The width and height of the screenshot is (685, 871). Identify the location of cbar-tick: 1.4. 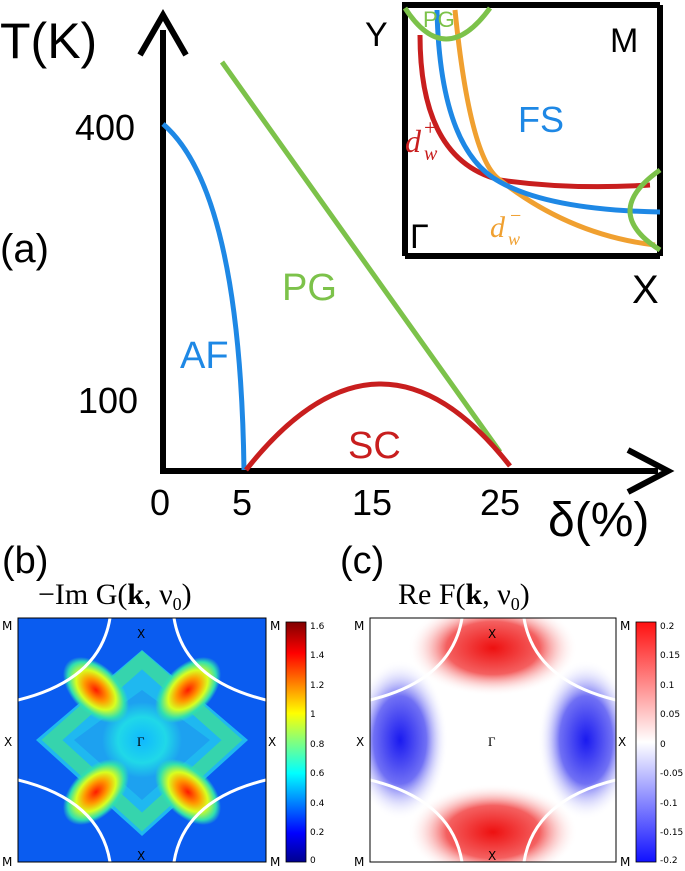
(317, 656).